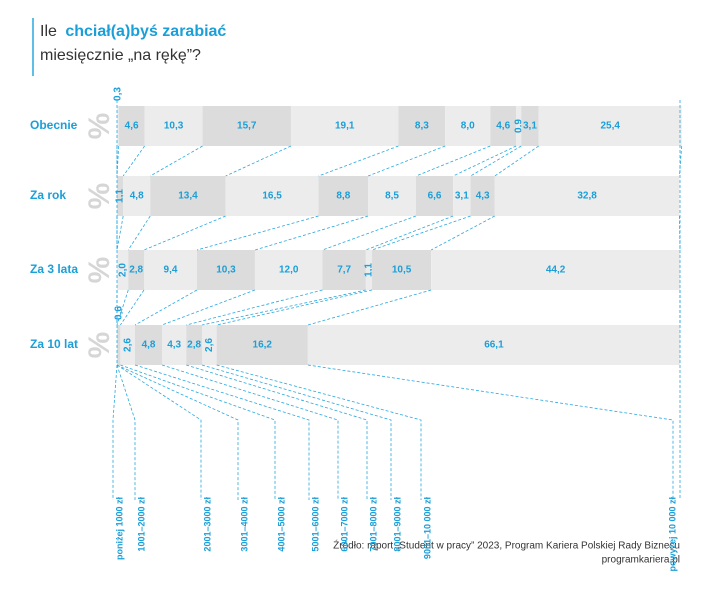  Describe the element at coordinates (145, 31) in the screenshot. I see `title-part: chciał(a)byś zarabiać` at that location.